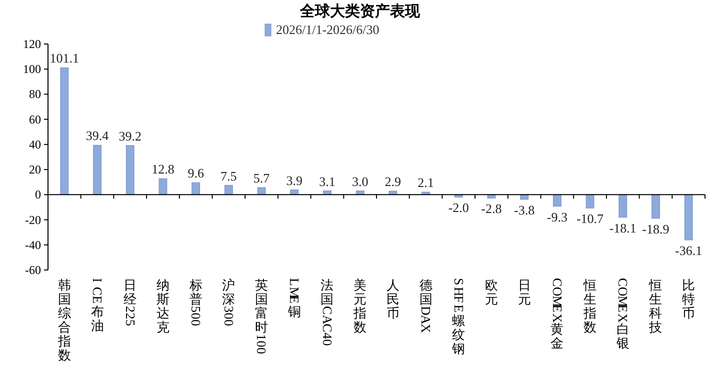 This screenshot has width=720, height=380. What do you see at coordinates (35, 169) in the screenshot?
I see `y-tick-label: 20` at bounding box center [35, 169].